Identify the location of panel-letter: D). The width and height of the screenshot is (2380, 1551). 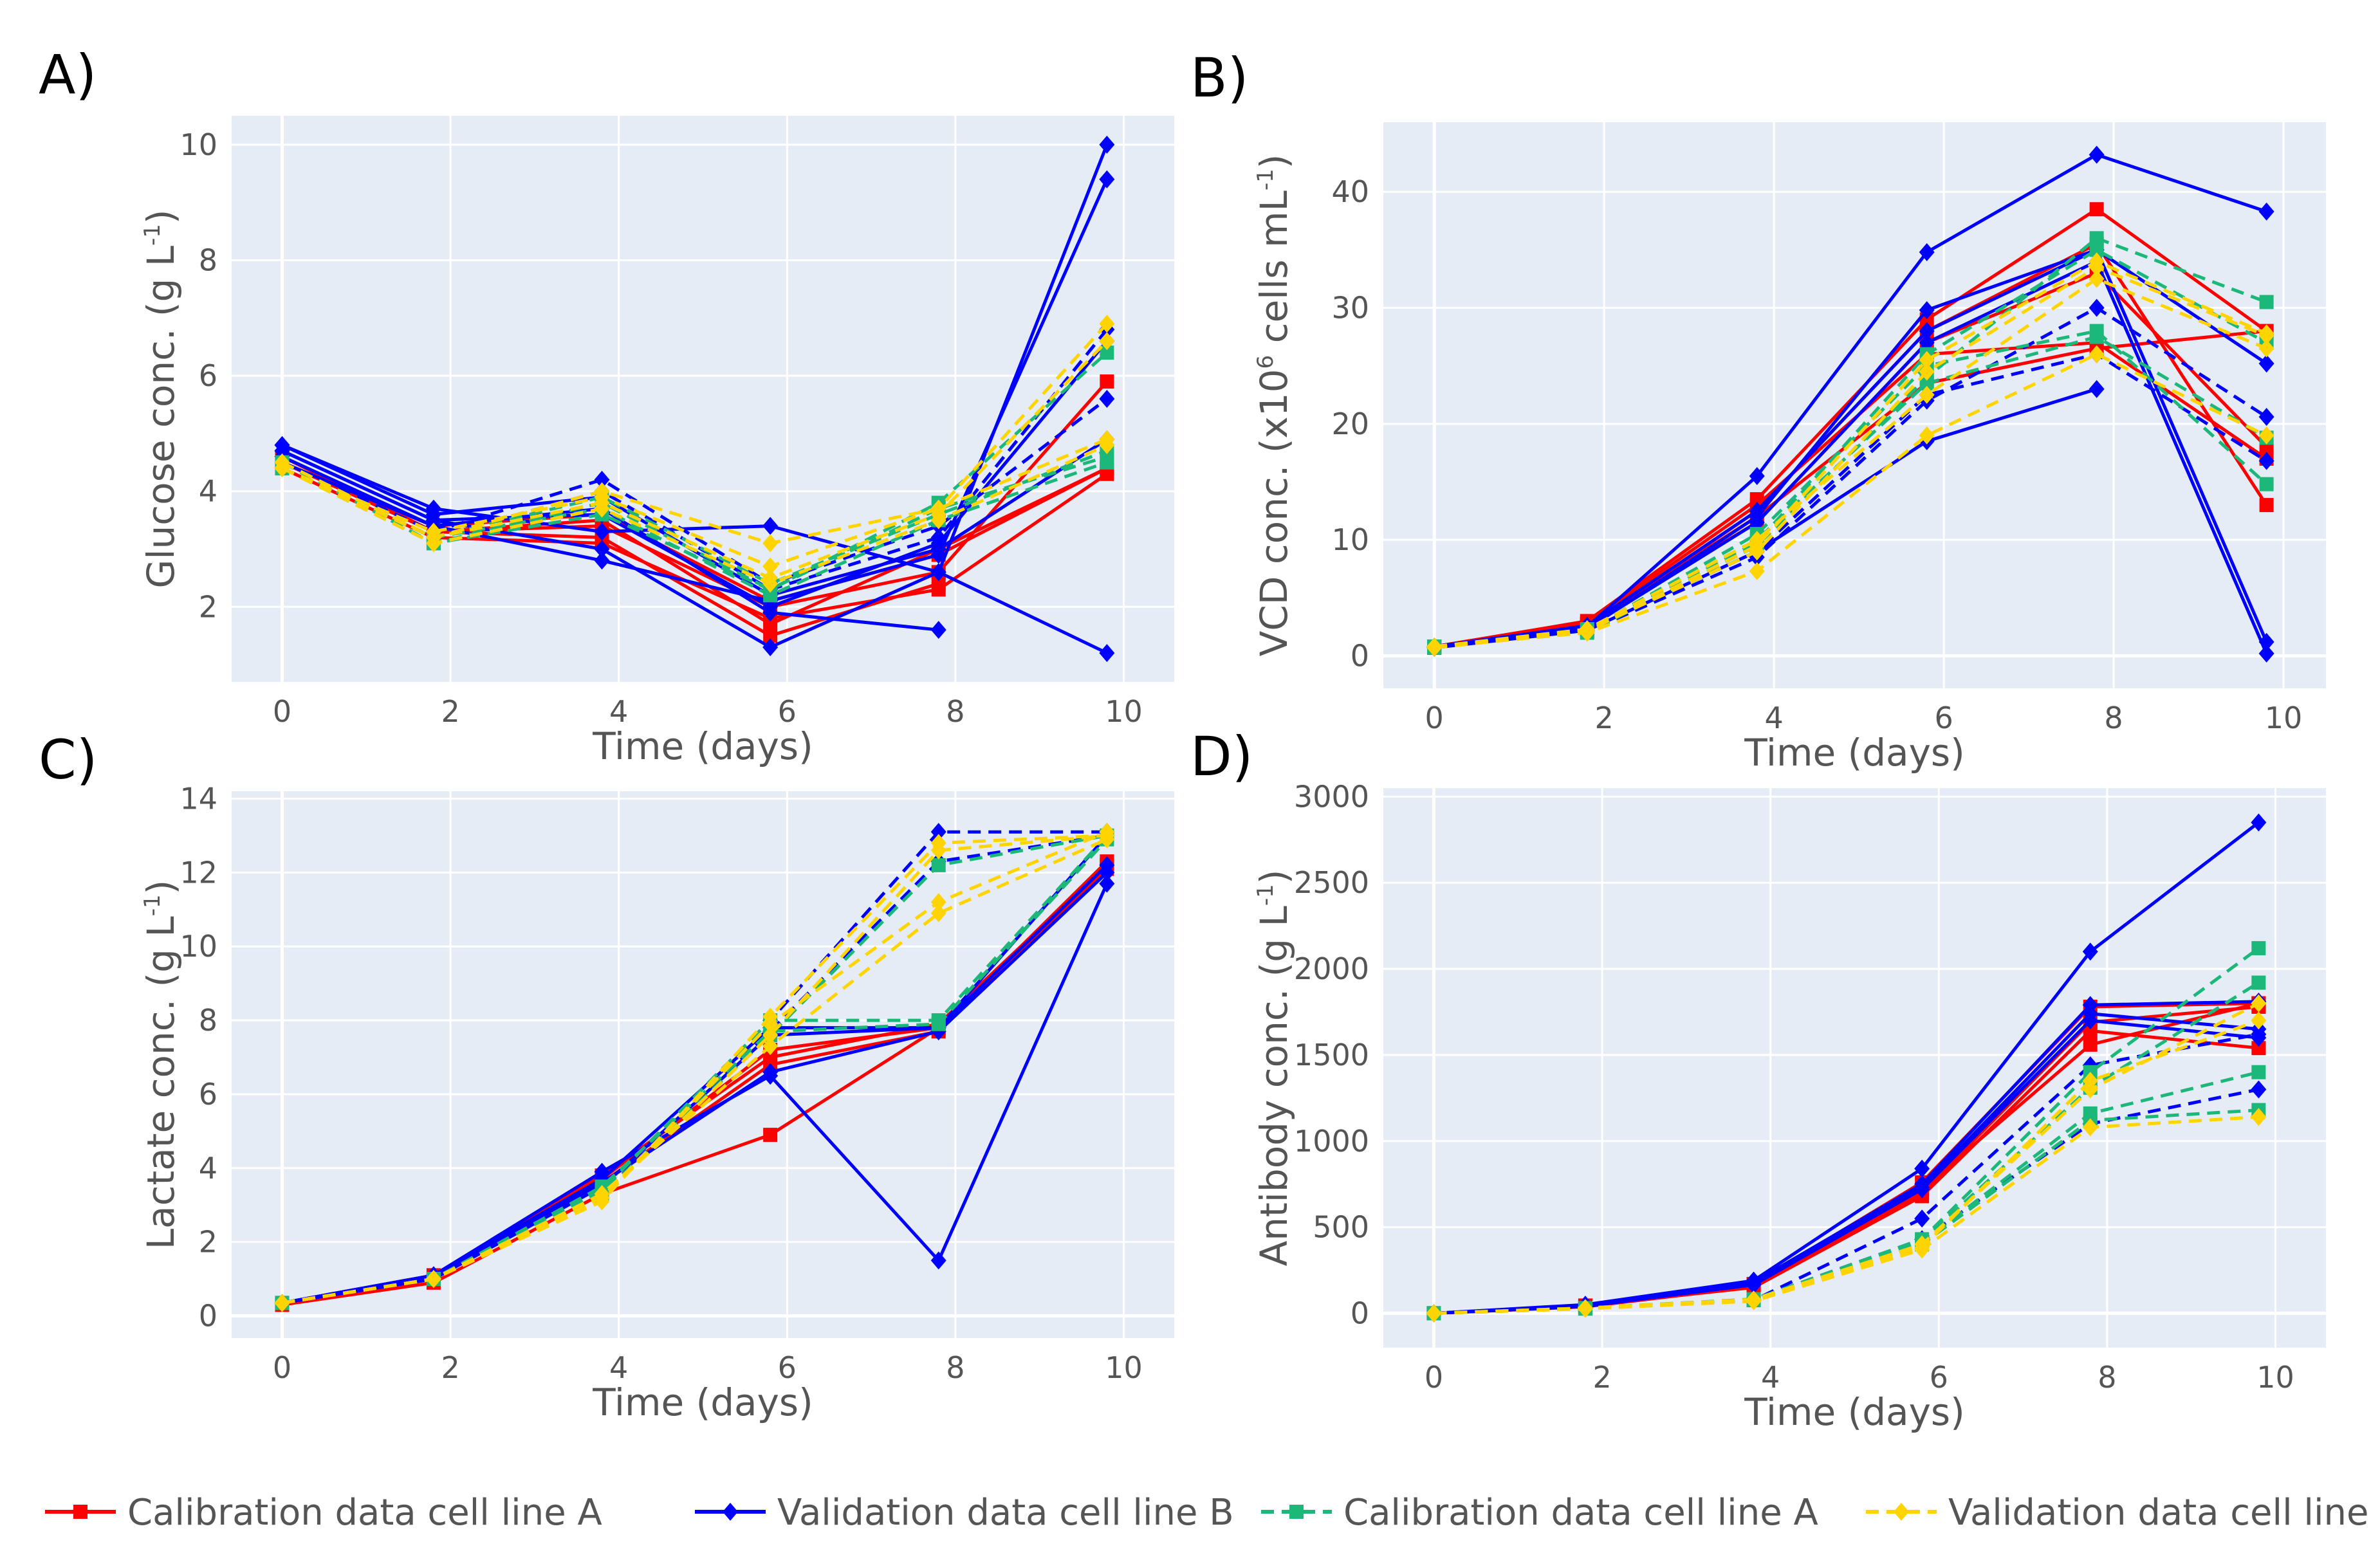
(1221, 756).